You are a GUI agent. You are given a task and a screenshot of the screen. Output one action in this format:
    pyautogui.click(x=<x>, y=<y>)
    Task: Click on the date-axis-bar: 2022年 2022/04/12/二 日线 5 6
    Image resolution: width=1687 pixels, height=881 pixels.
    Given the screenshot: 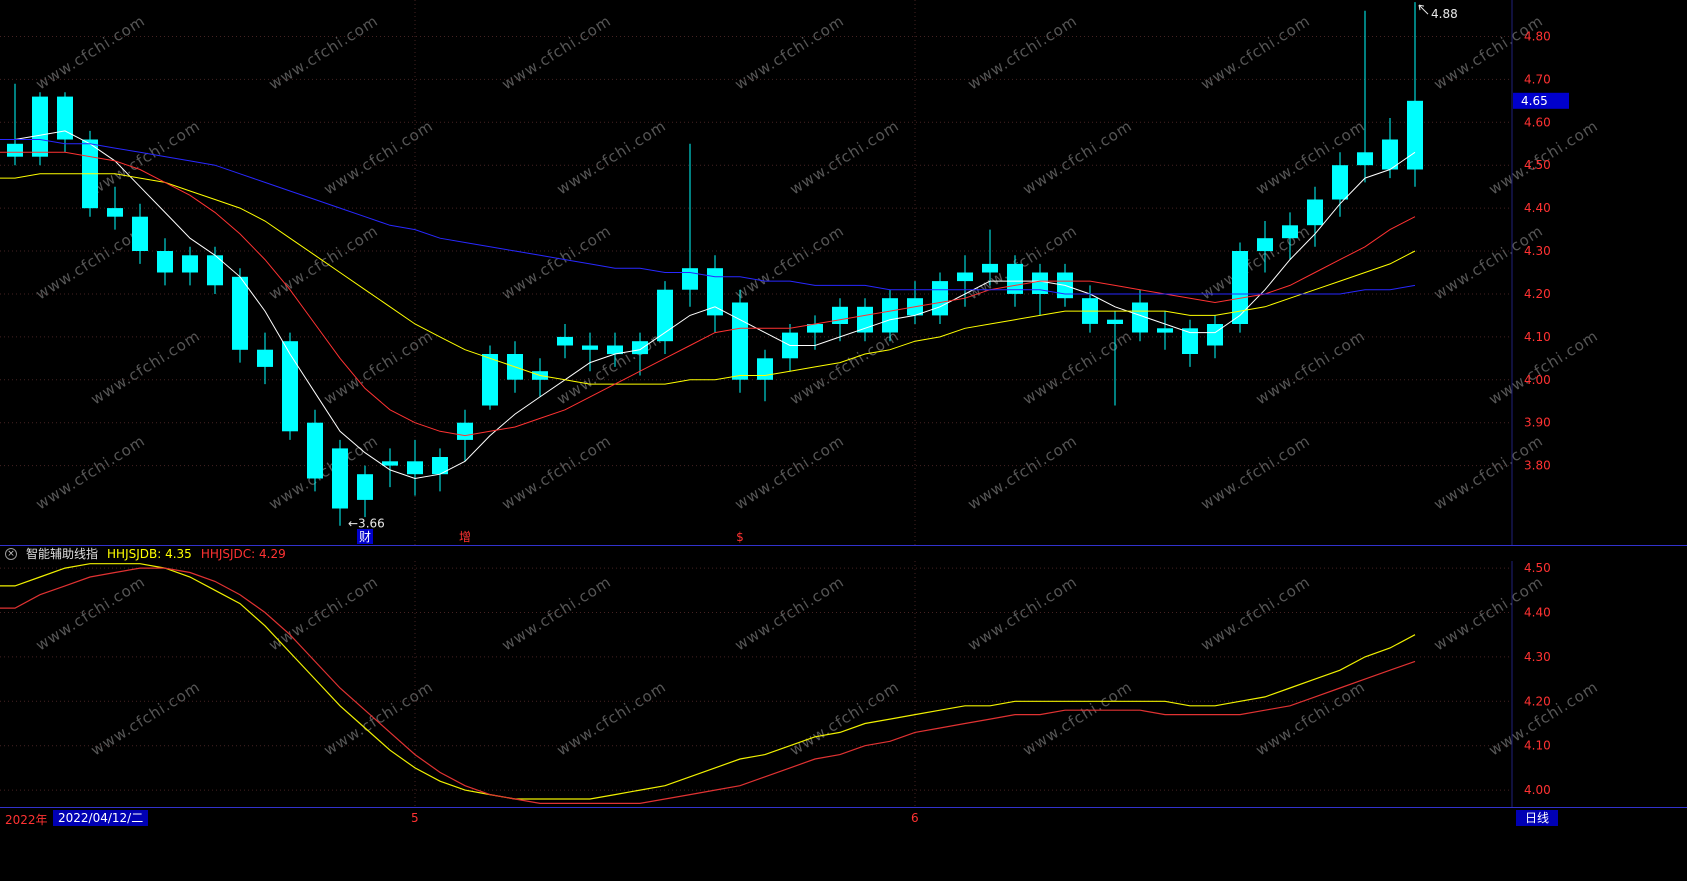 What is the action you would take?
    pyautogui.click(x=843, y=817)
    